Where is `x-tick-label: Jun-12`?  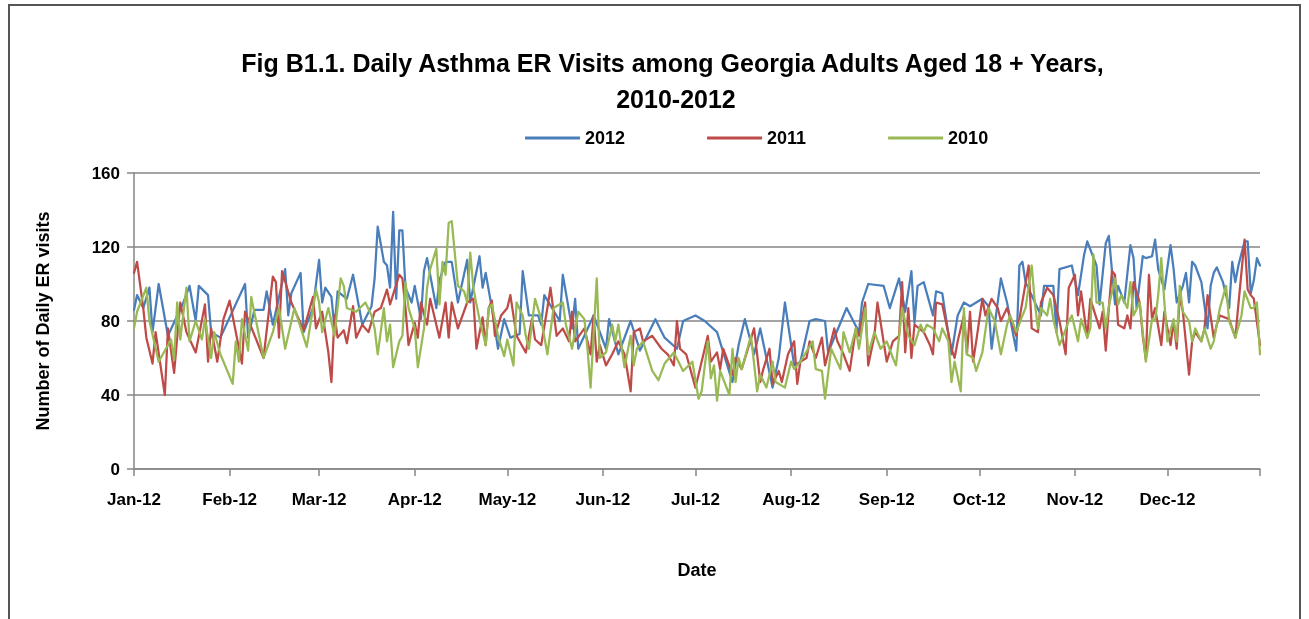 x-tick-label: Jun-12 is located at coordinates (603, 499).